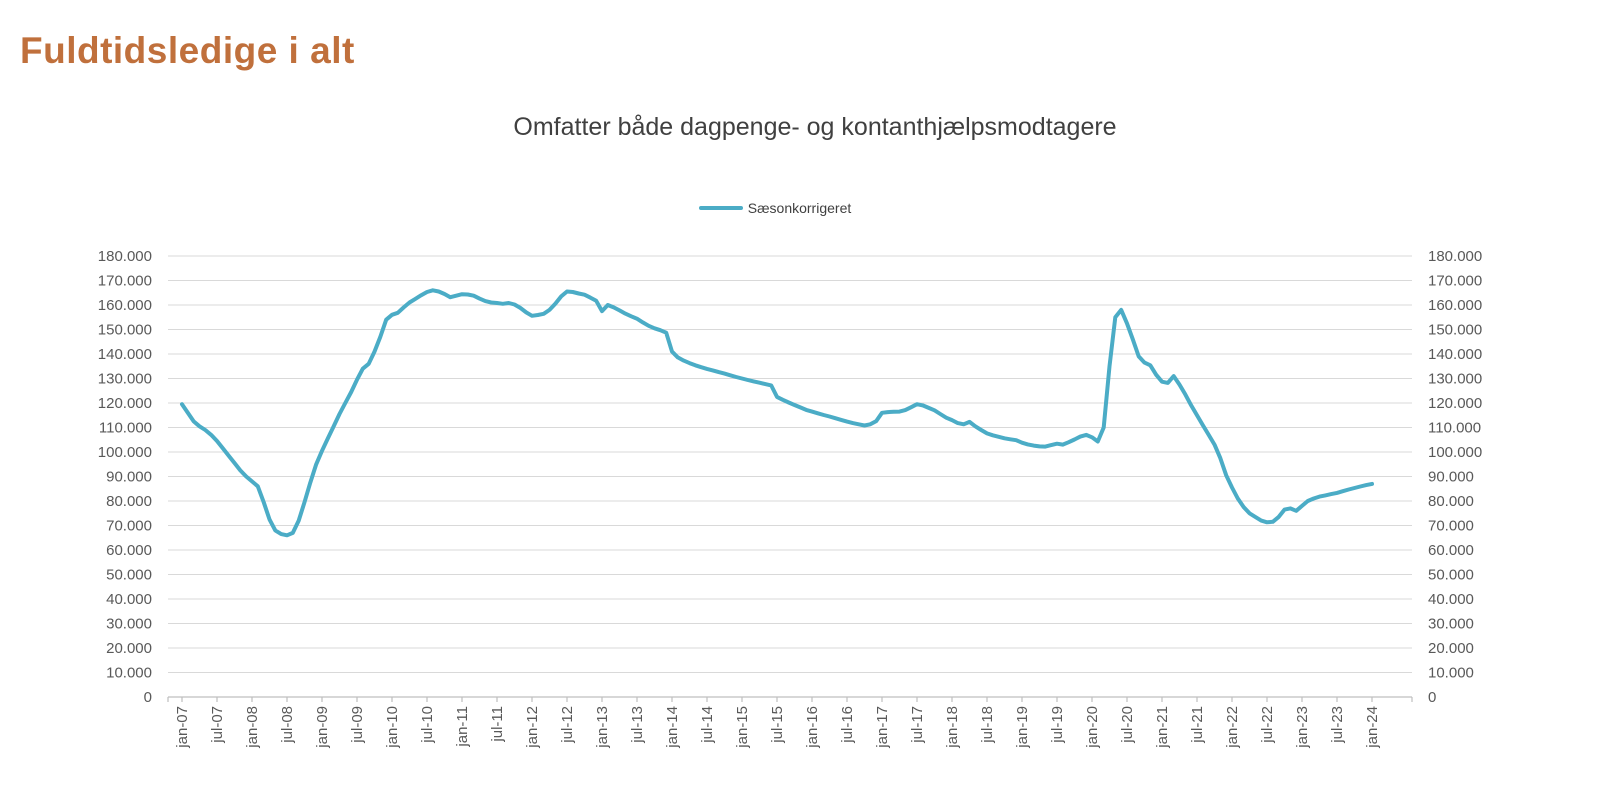 The width and height of the screenshot is (1600, 800). What do you see at coordinates (129, 526) in the screenshot?
I see `y-tick-label-left: 70.000` at bounding box center [129, 526].